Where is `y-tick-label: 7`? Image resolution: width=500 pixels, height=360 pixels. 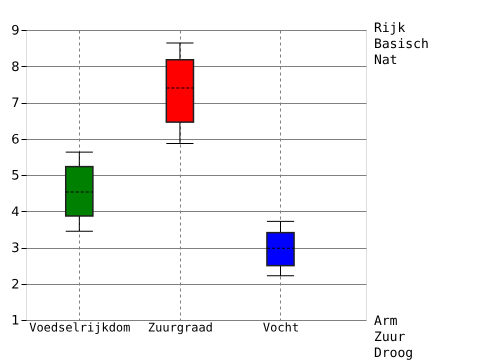 y-tick-label: 7 is located at coordinates (15, 103).